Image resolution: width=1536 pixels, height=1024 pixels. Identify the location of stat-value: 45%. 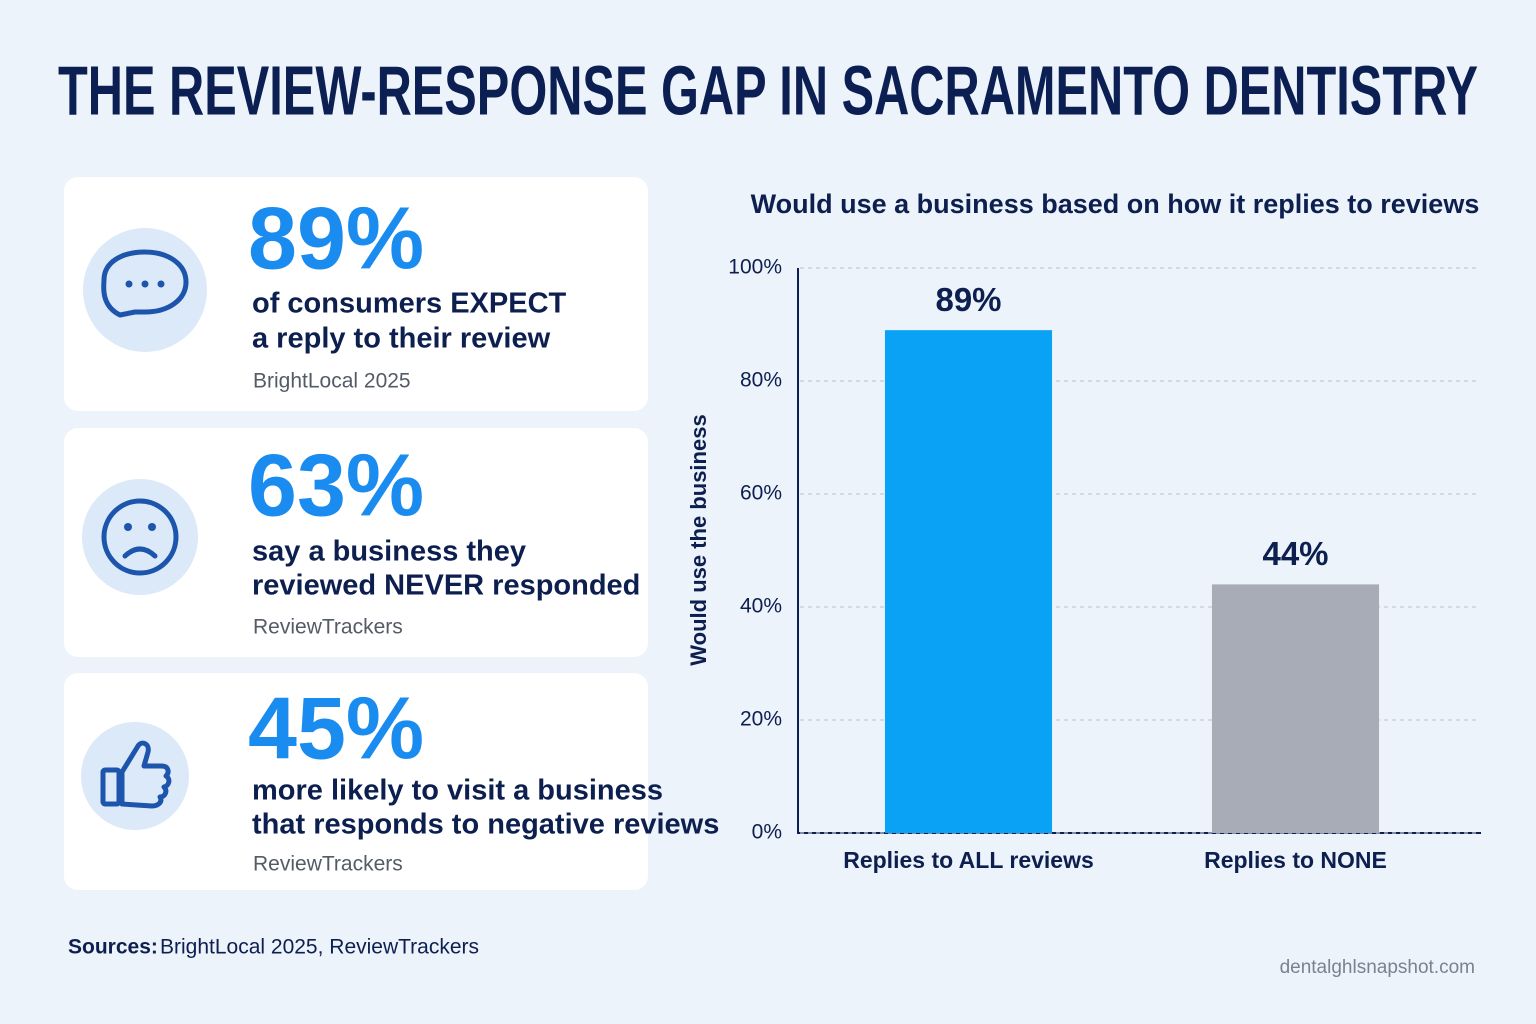
(336, 727).